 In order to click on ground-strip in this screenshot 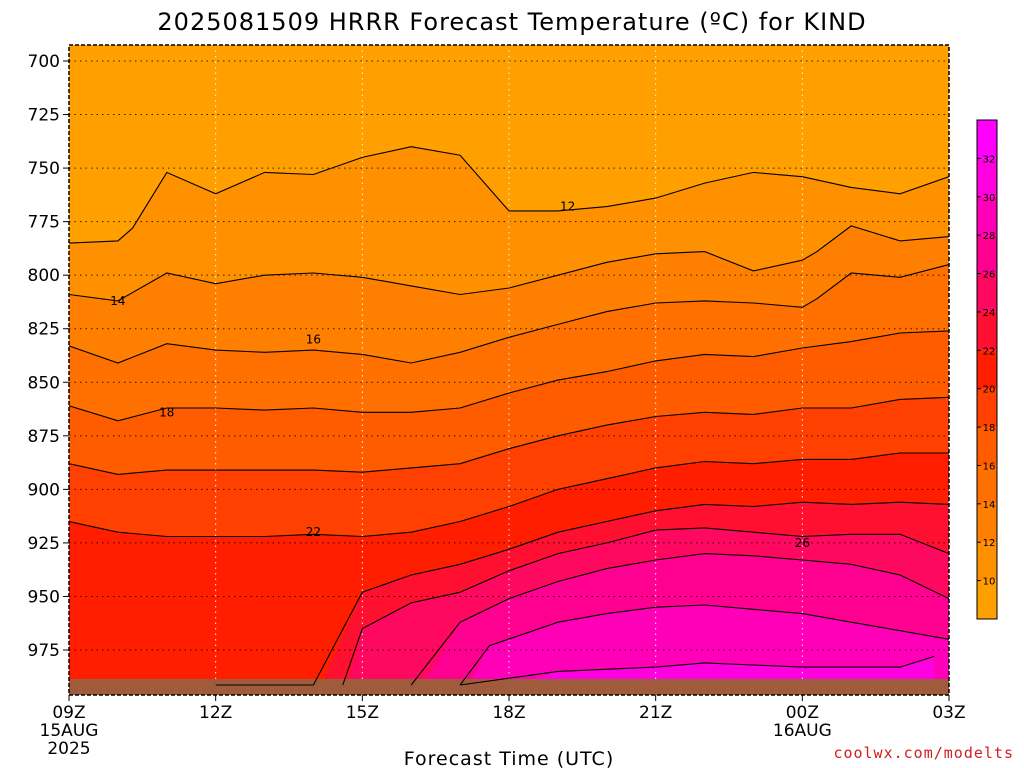, I will do `click(509, 687)`.